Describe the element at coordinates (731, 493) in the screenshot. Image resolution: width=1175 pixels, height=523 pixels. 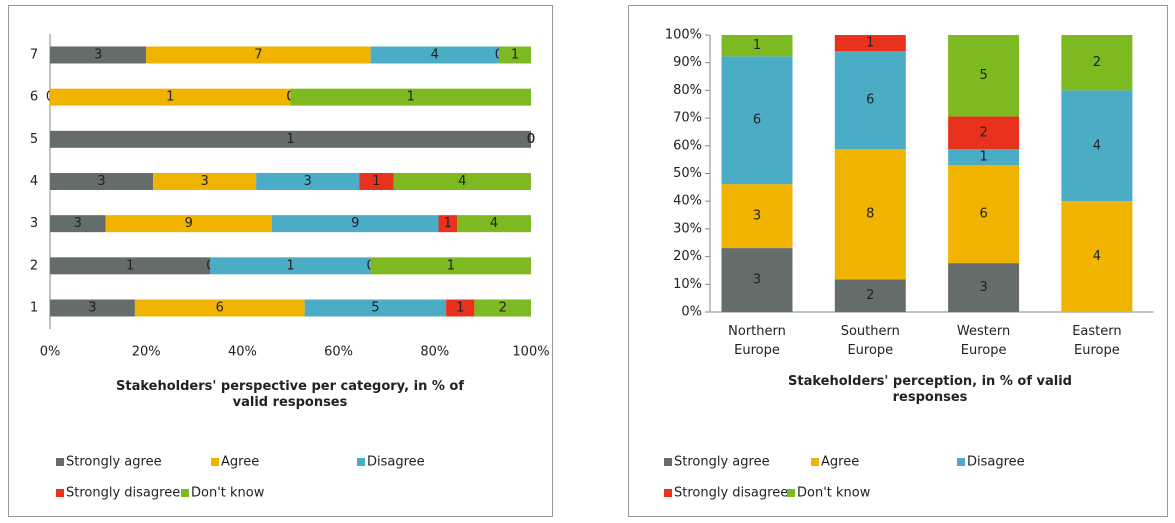
I see `legend-label: Strongly disagree` at that location.